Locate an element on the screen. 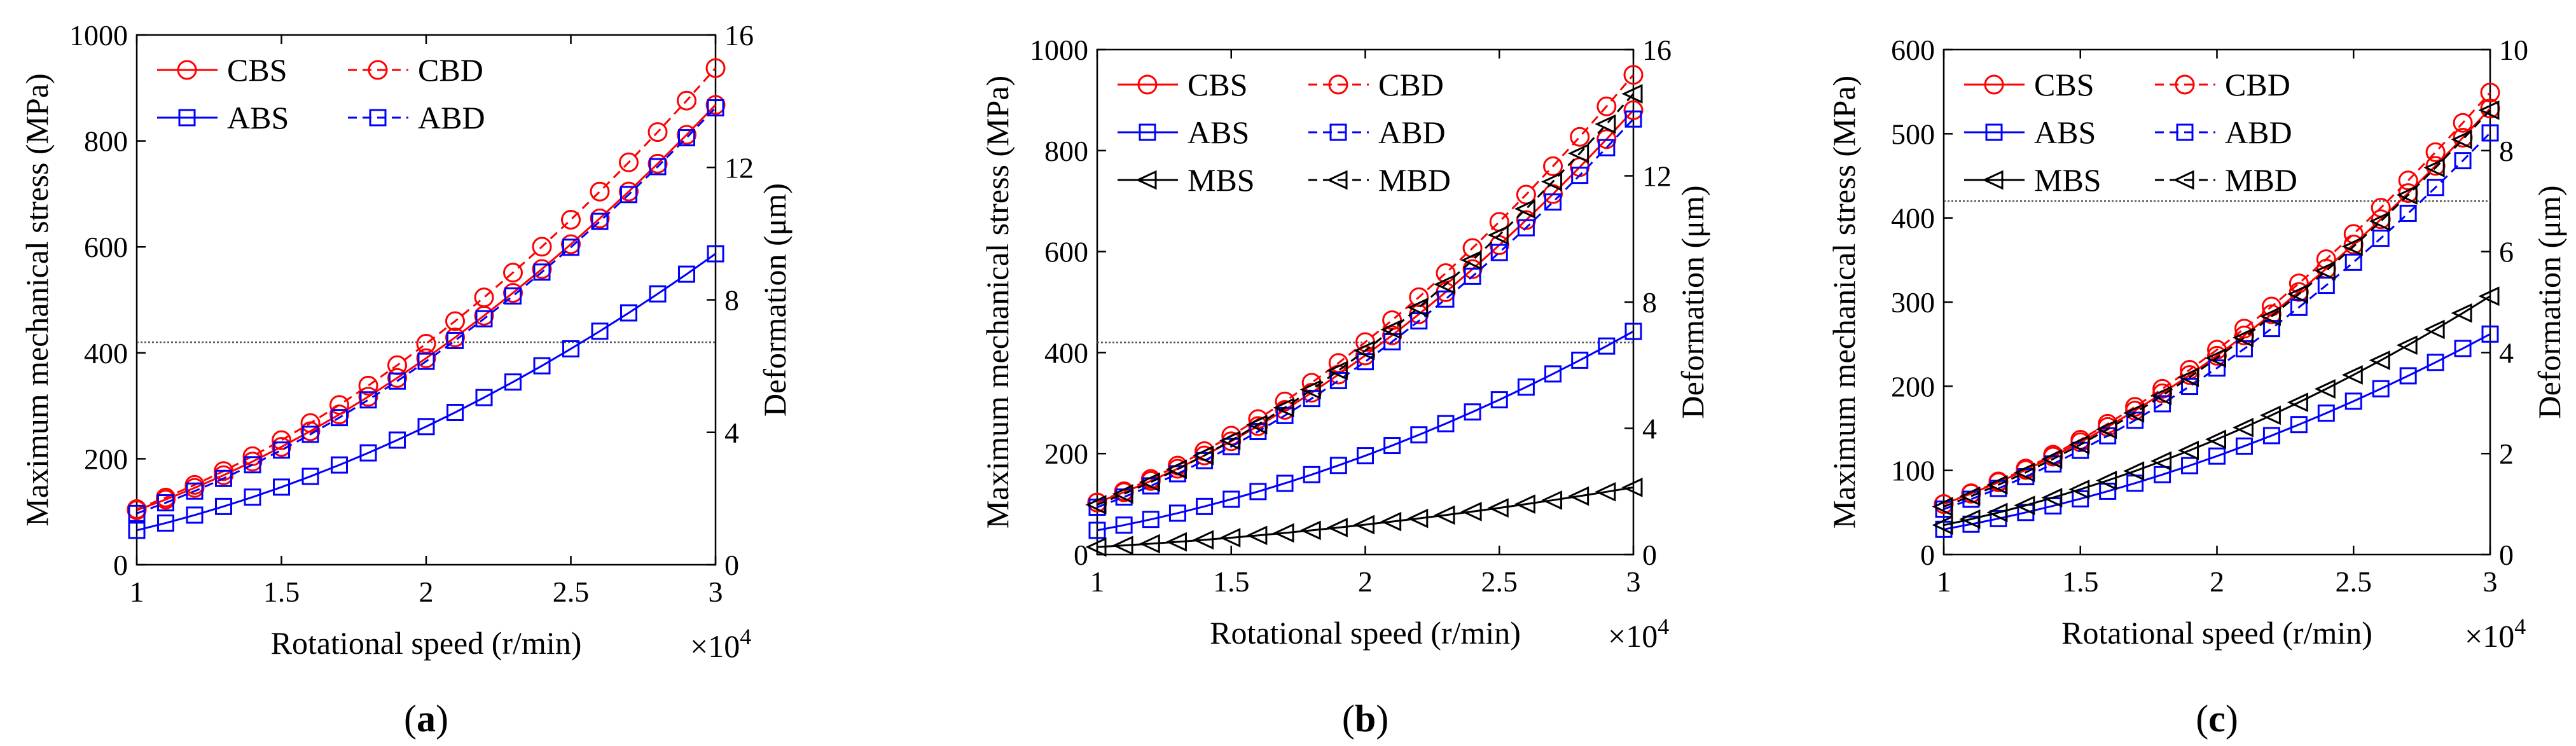  panel-label: (a) is located at coordinates (426, 719).